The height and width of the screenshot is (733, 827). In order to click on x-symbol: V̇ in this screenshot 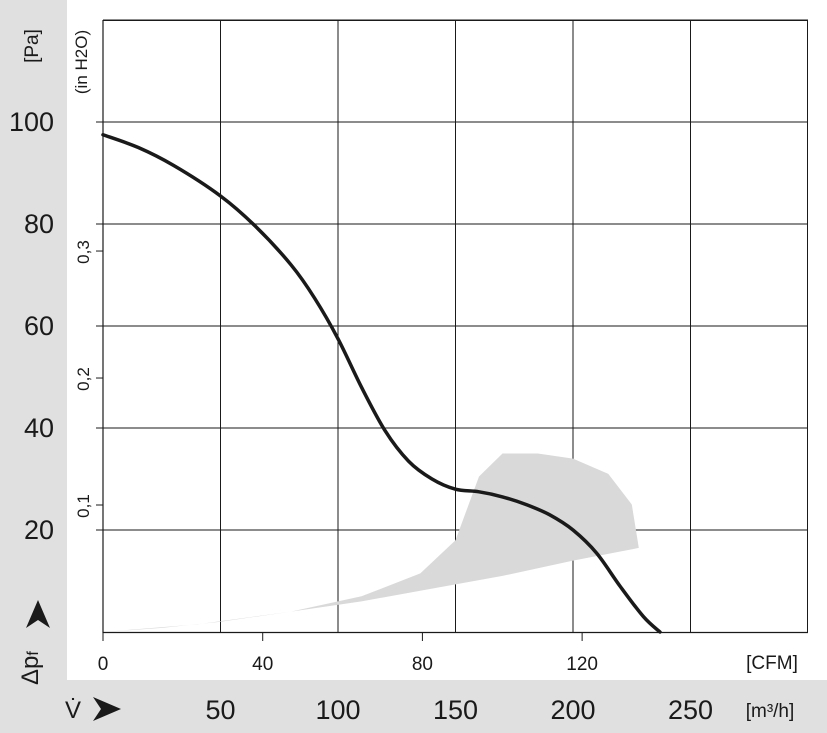, I will do `click(73, 710)`.